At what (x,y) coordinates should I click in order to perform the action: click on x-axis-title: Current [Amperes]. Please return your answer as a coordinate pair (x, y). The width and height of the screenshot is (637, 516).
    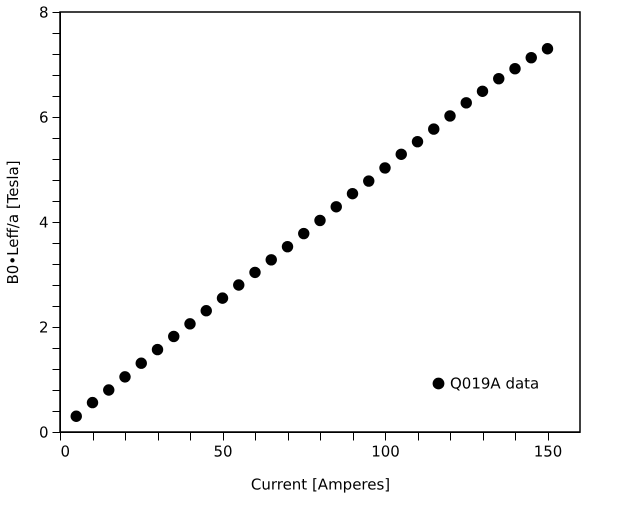
    Looking at the image, I should click on (320, 485).